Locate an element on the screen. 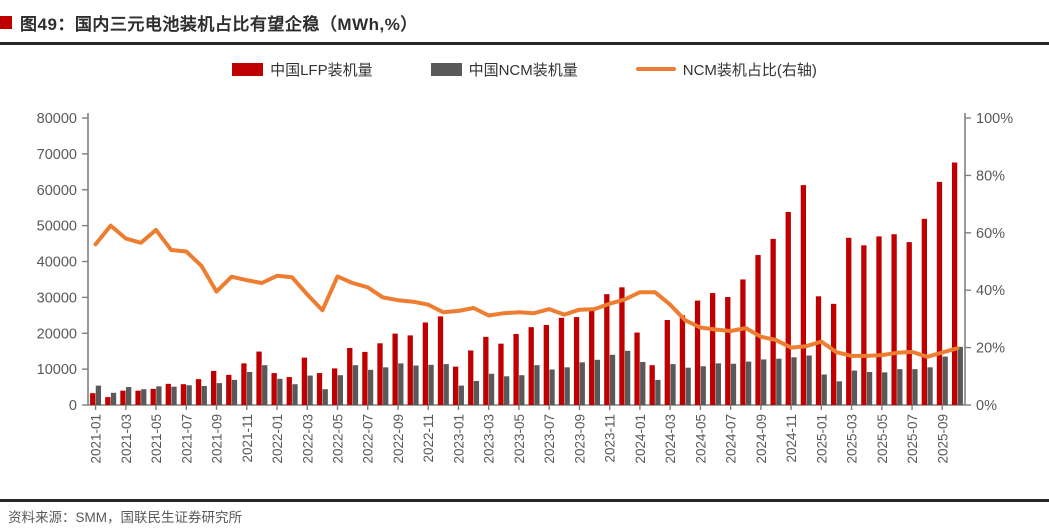  x-axis-tick-label: 2023-09 is located at coordinates (579, 439).